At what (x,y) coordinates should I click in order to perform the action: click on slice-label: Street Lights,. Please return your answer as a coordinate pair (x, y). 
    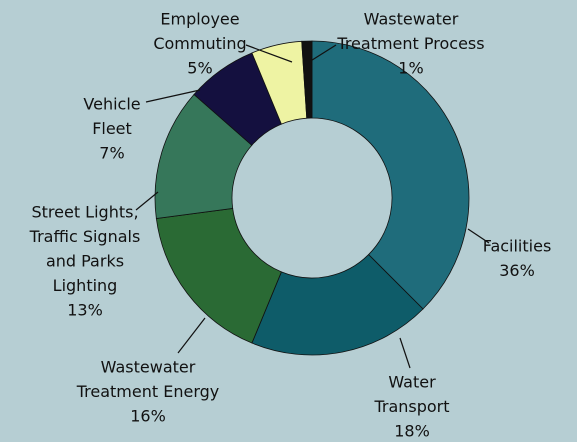
    Looking at the image, I should click on (84, 212).